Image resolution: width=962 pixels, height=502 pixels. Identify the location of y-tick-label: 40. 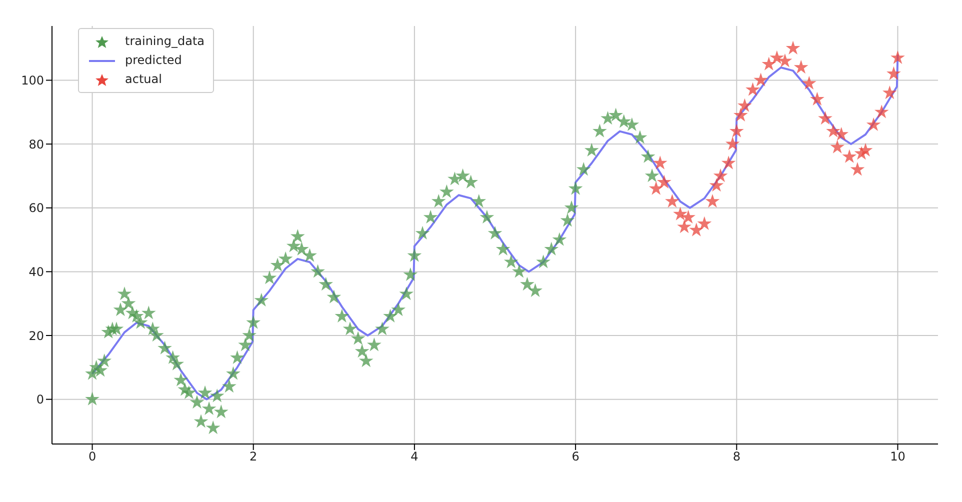
(36, 271).